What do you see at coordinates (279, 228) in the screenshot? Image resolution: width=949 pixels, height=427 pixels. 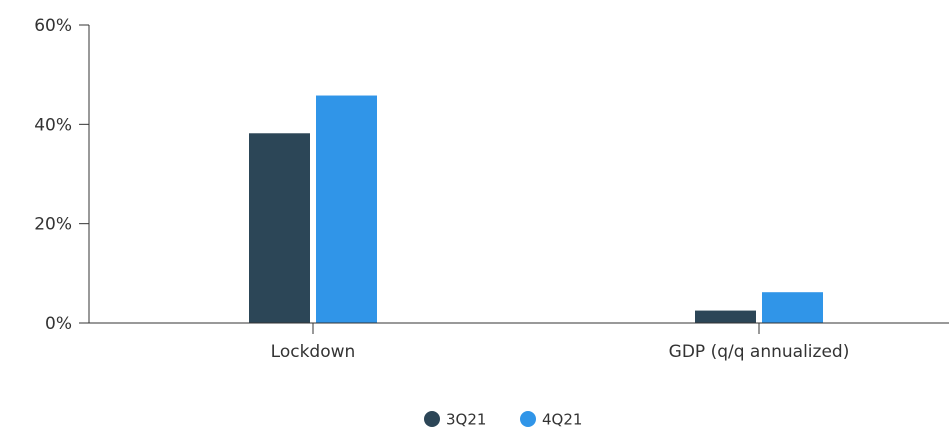 I see `bar-3q21-lockdown` at bounding box center [279, 228].